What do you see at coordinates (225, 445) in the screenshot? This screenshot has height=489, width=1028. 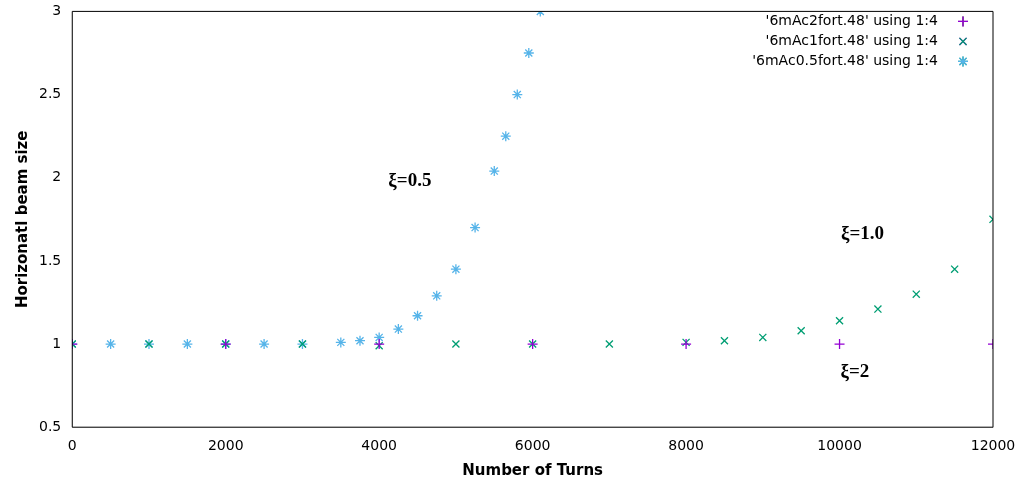 I see `x-tick-label: 2000` at bounding box center [225, 445].